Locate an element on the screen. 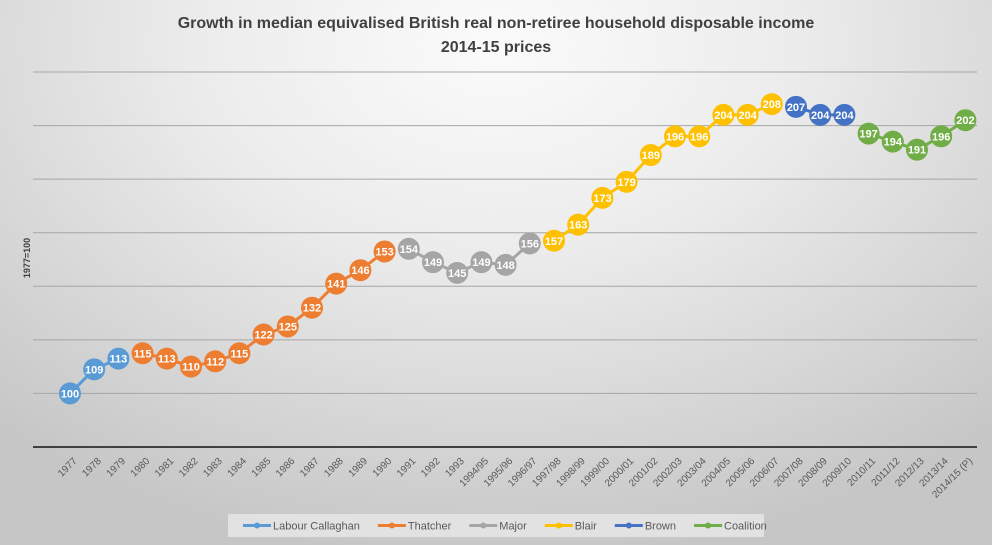 This screenshot has width=992, height=545. x-tick-label: 1982 is located at coordinates (189, 468).